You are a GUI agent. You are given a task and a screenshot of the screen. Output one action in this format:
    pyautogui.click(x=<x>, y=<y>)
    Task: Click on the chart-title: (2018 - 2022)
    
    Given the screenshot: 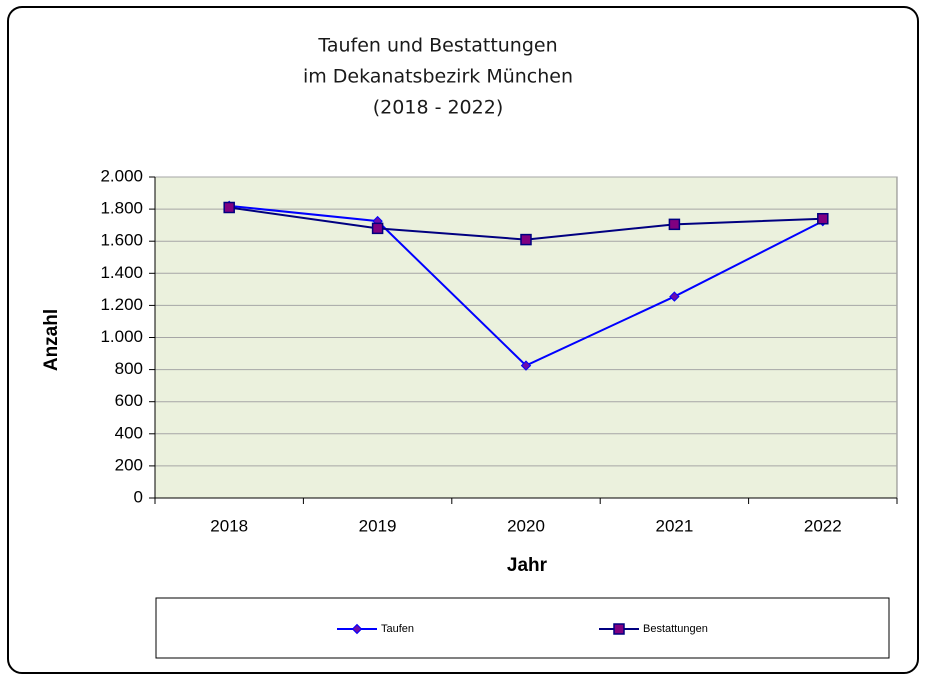 What is the action you would take?
    pyautogui.click(x=438, y=108)
    